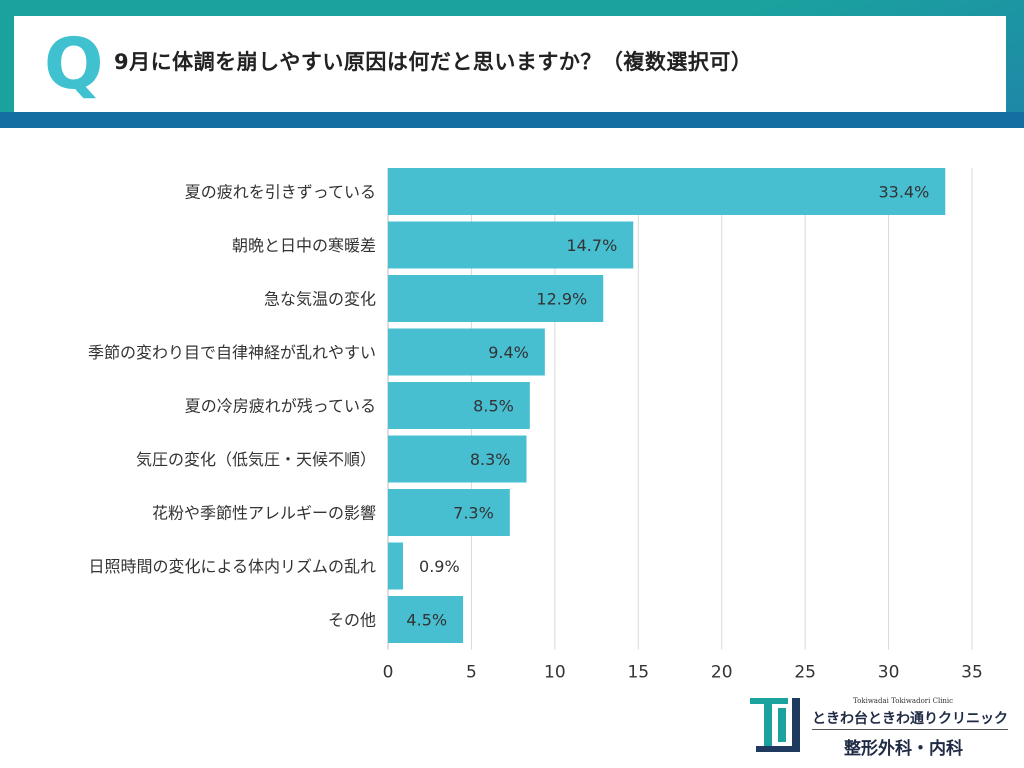  Describe the element at coordinates (638, 672) in the screenshot. I see `x-tick-label: 15` at that location.